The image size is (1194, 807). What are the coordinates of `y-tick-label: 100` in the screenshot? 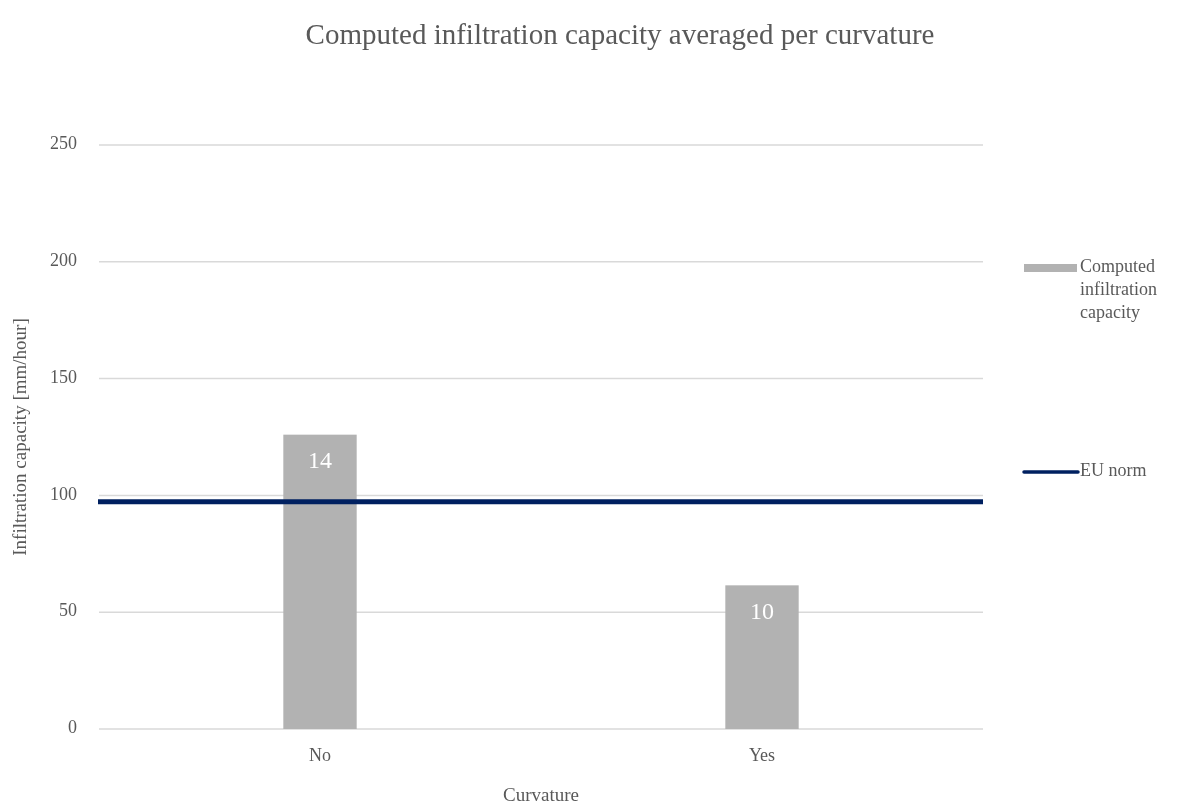 It's located at (63, 493).